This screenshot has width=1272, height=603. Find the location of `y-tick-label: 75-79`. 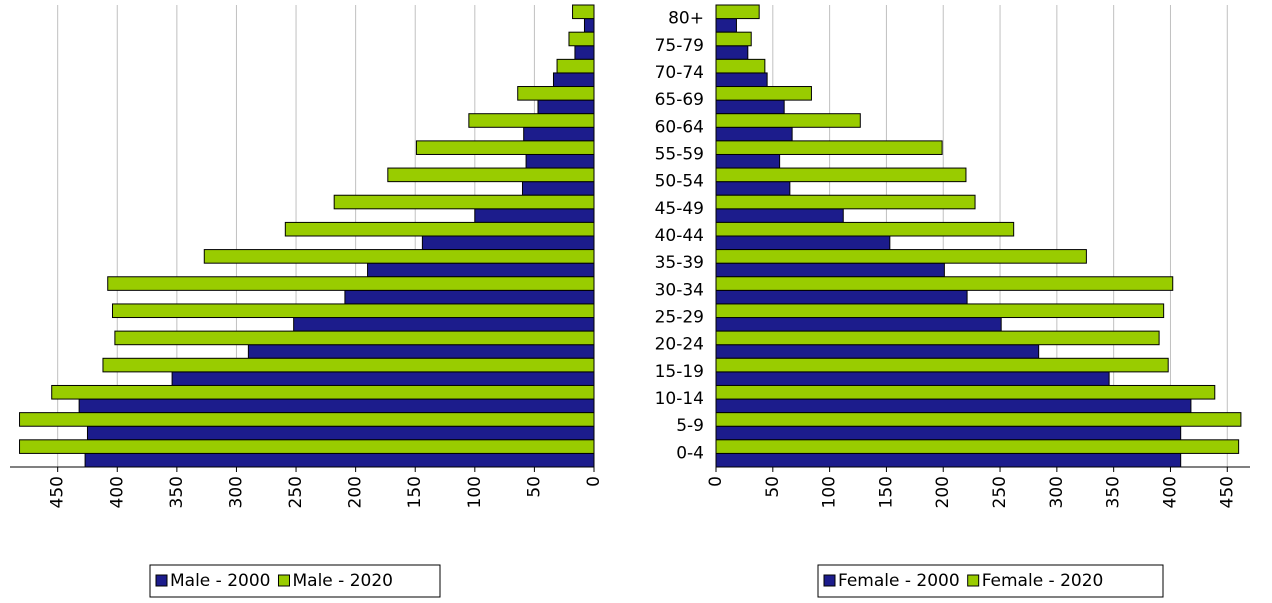

y-tick-label: 75-79 is located at coordinates (679, 46).